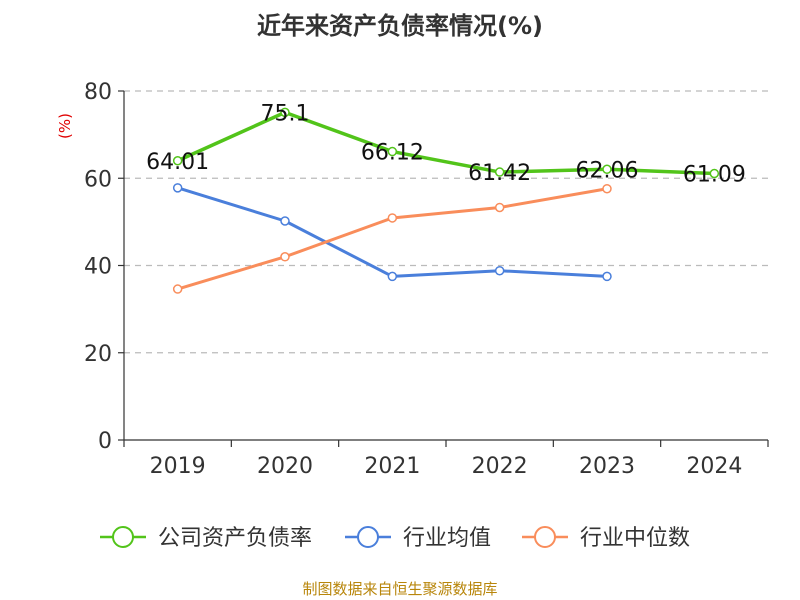  Describe the element at coordinates (65, 126) in the screenshot. I see `y-axis-label: (%)` at that location.